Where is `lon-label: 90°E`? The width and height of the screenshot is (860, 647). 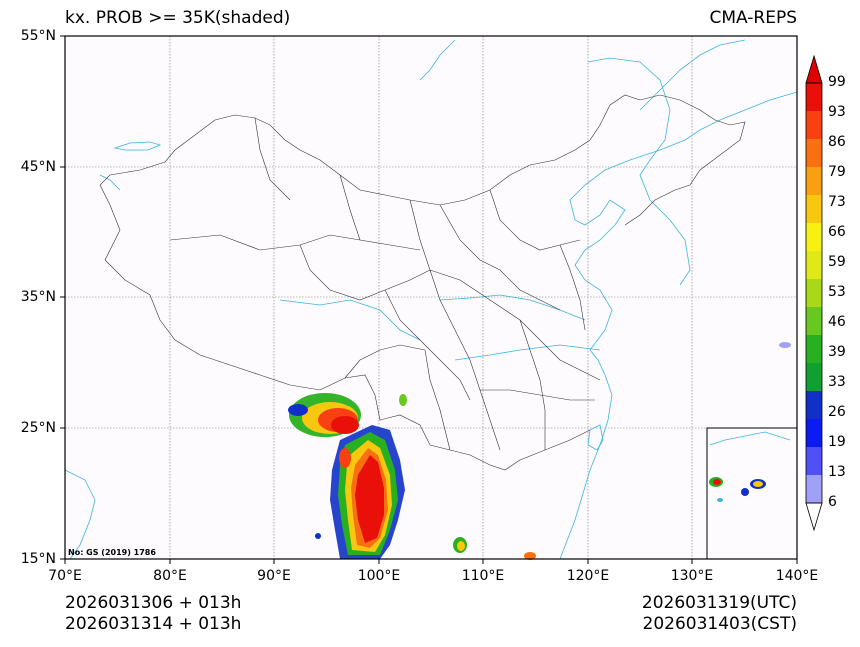 lon-label: 90°E is located at coordinates (274, 576).